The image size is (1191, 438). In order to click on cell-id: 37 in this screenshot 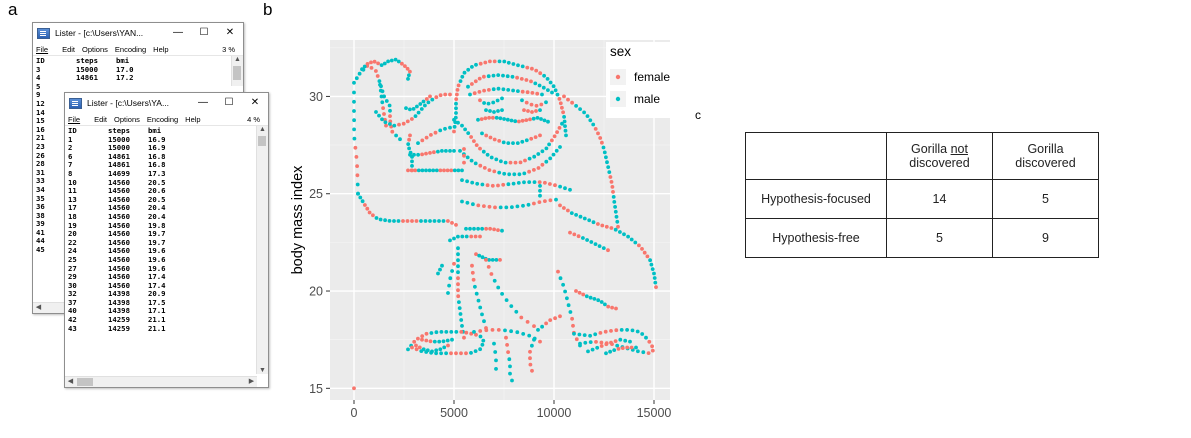, I will do `click(72, 302)`.